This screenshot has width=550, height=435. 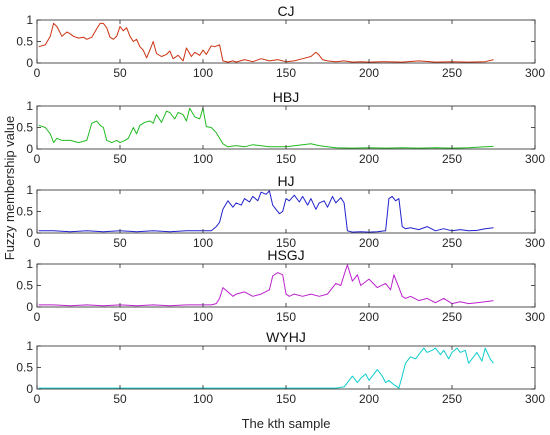 I want to click on subplot-title: HJ, so click(x=285, y=181).